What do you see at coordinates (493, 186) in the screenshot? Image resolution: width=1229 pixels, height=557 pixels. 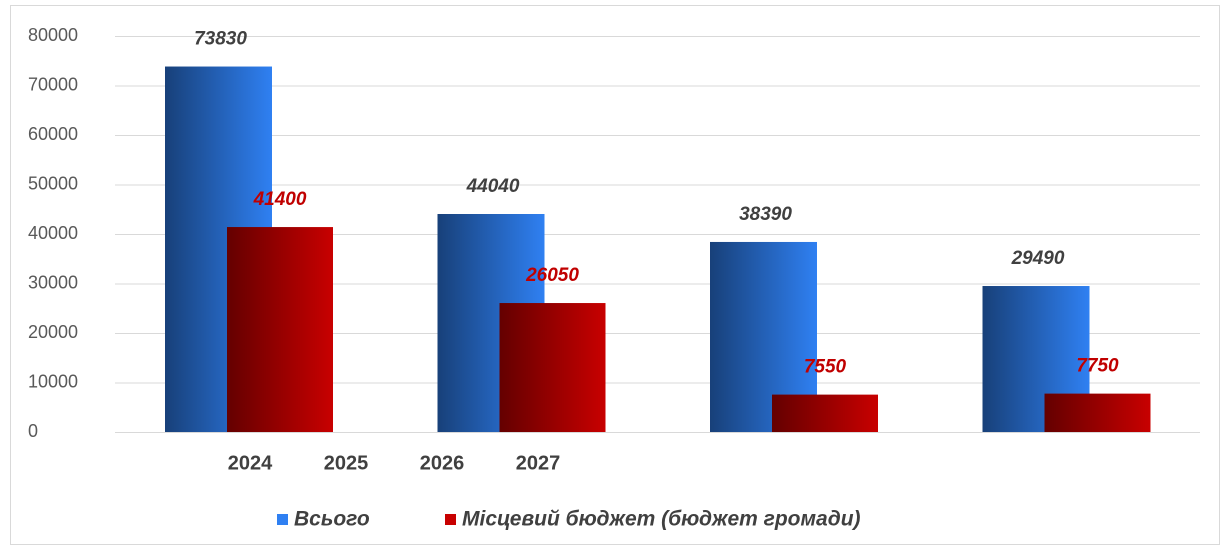 I see `value-label: 44040` at bounding box center [493, 186].